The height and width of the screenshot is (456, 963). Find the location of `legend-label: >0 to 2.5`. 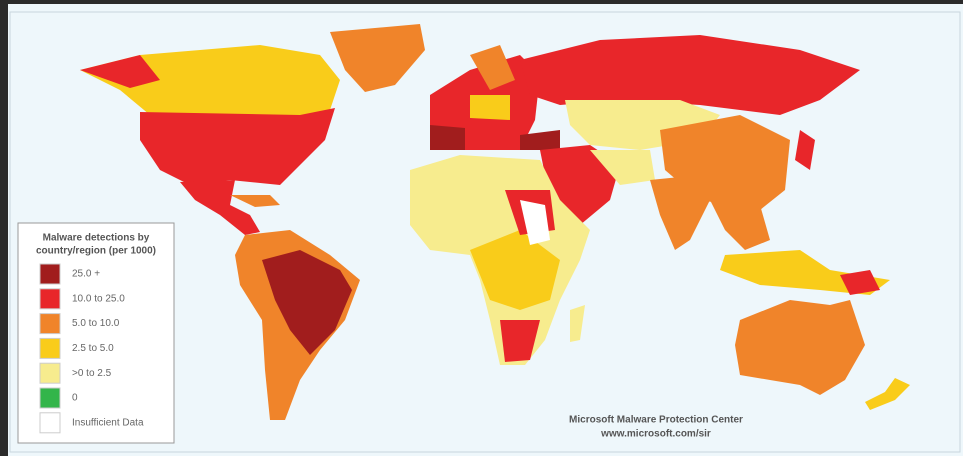

legend-label: >0 to 2.5 is located at coordinates (92, 373).